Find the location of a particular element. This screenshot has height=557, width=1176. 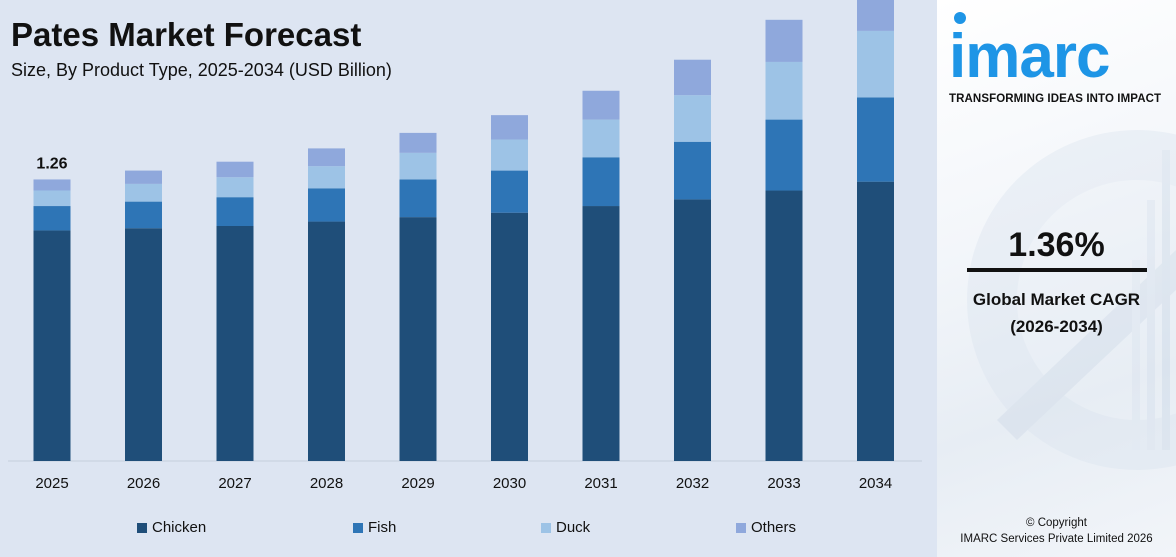

copyright-line1: © Copyright is located at coordinates (1056, 523).